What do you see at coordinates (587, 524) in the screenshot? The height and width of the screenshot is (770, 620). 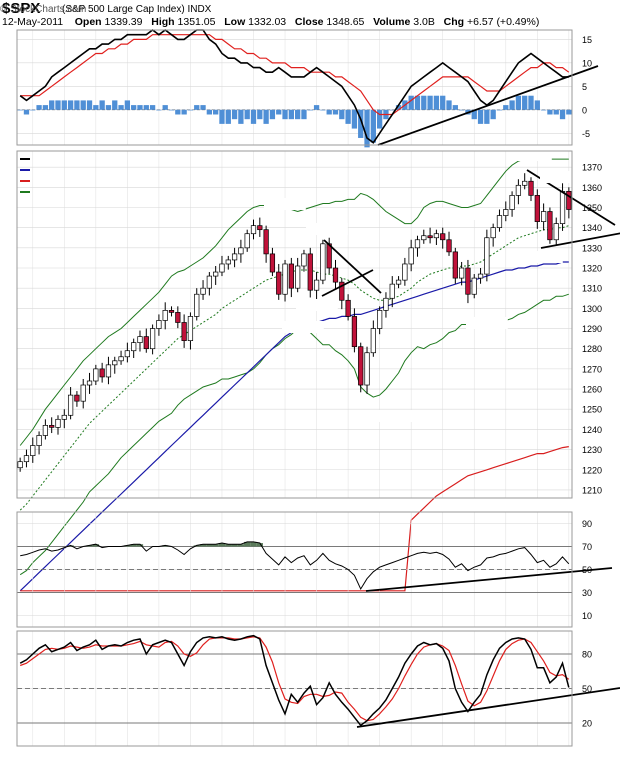 I see `rsi-tick-label: 90` at bounding box center [587, 524].